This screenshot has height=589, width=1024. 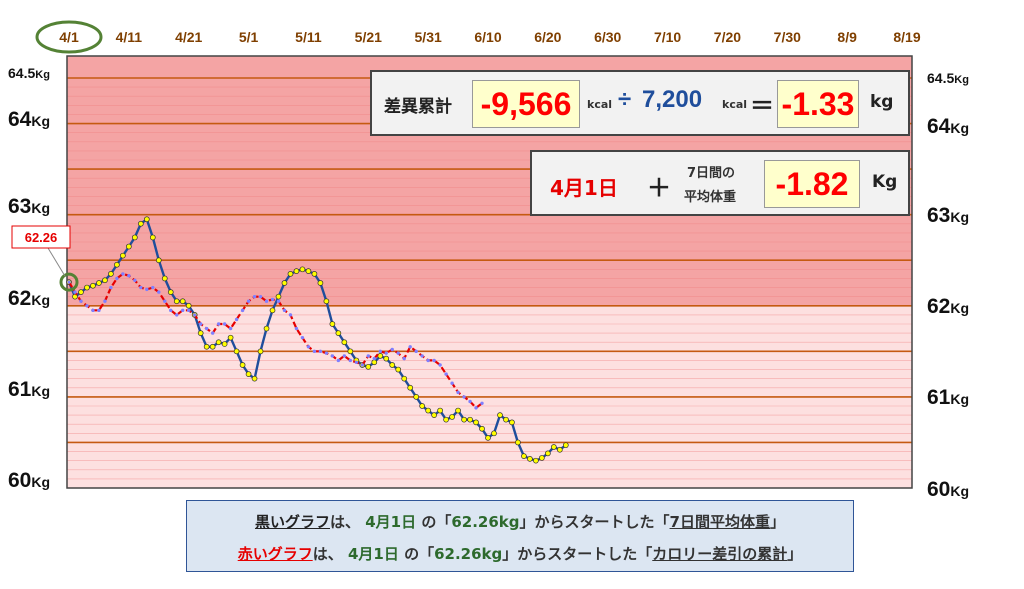 I want to click on kcal-unit-1: kcal, so click(x=600, y=104).